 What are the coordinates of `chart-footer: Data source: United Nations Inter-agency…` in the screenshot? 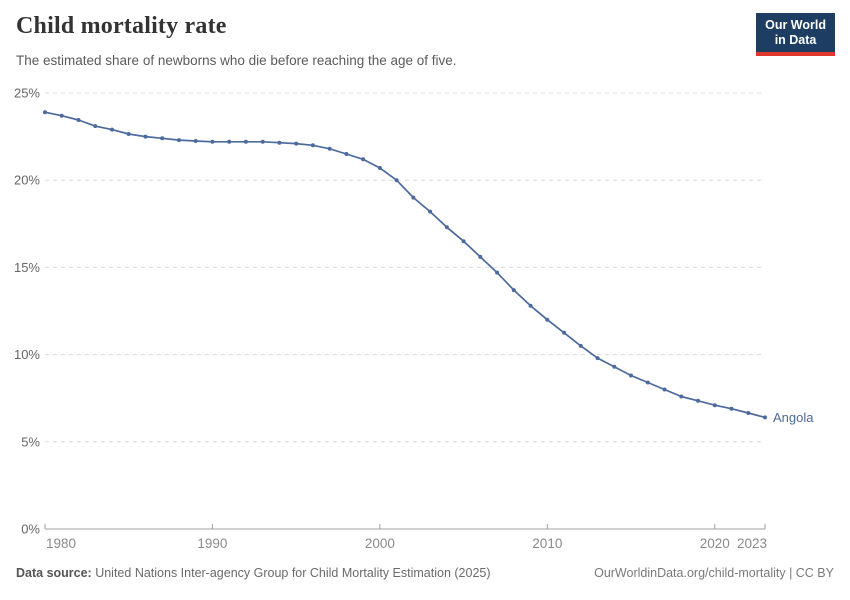 It's located at (425, 573).